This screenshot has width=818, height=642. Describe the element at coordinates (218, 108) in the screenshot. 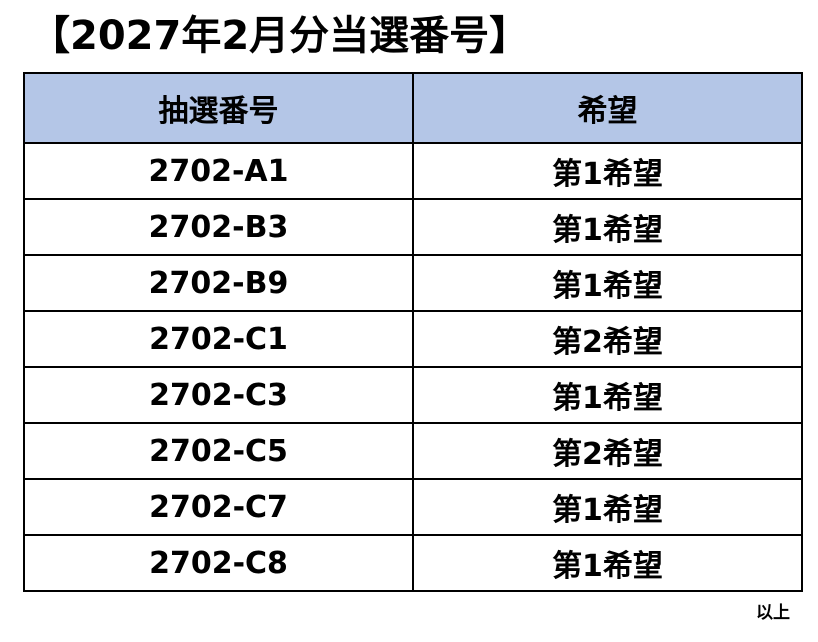

I see `column-header-lottery-number: 抽選番号` at that location.